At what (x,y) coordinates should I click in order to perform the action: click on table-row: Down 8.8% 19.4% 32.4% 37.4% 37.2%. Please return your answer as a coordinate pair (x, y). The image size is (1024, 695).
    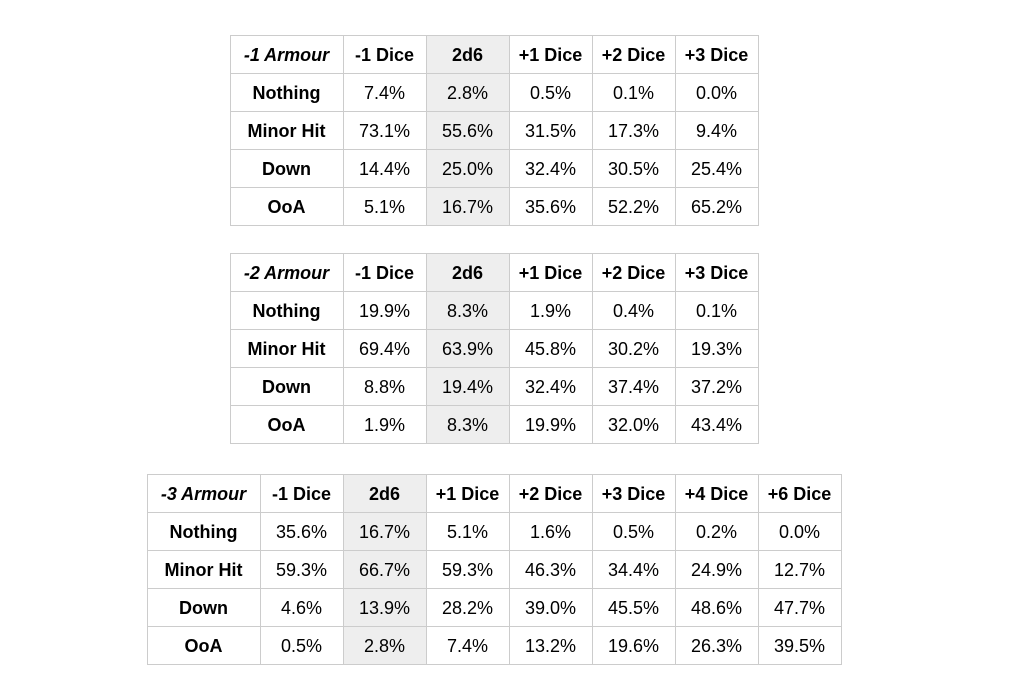
    Looking at the image, I should click on (494, 386).